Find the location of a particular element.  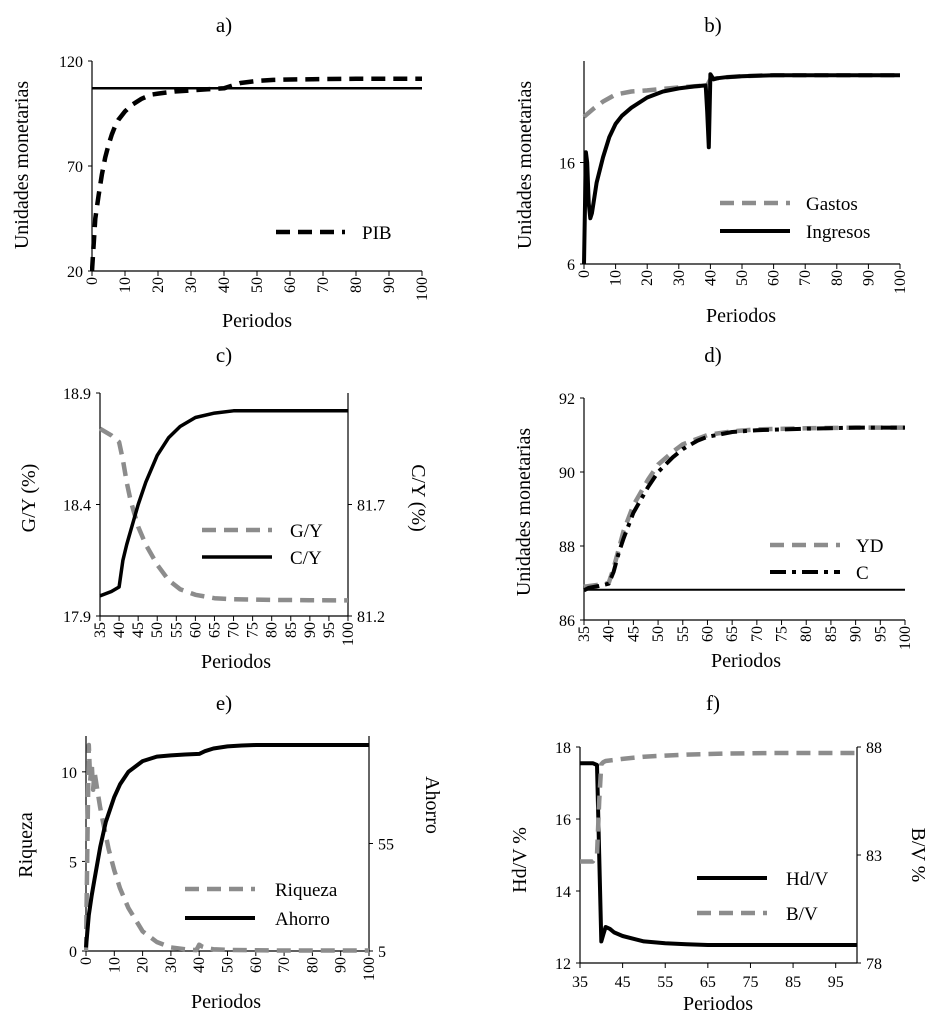

y-tick-label: 18.9 is located at coordinates (77, 394).